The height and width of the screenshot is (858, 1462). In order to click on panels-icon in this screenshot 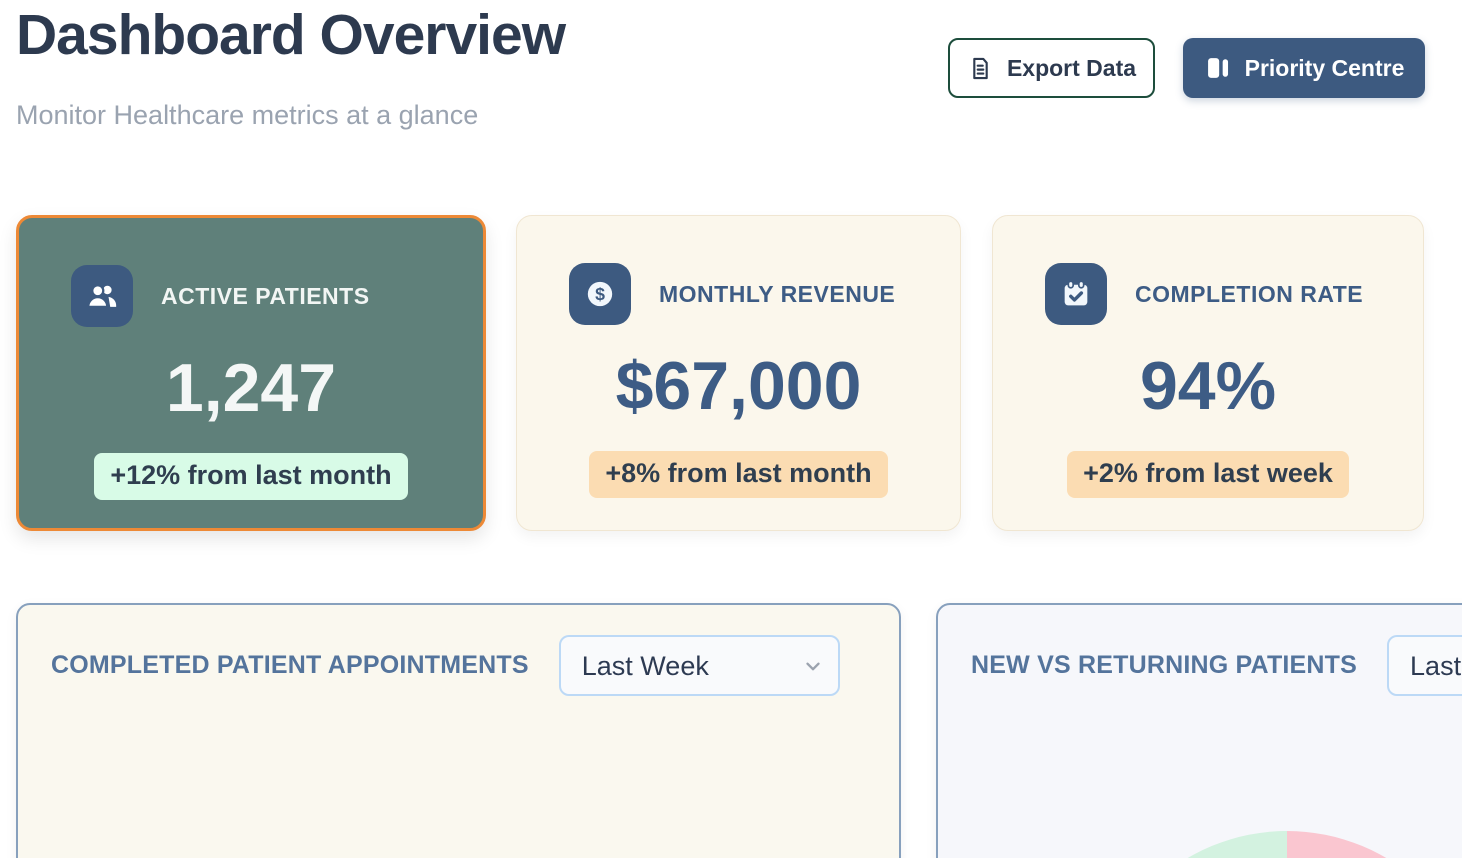, I will do `click(1218, 68)`.